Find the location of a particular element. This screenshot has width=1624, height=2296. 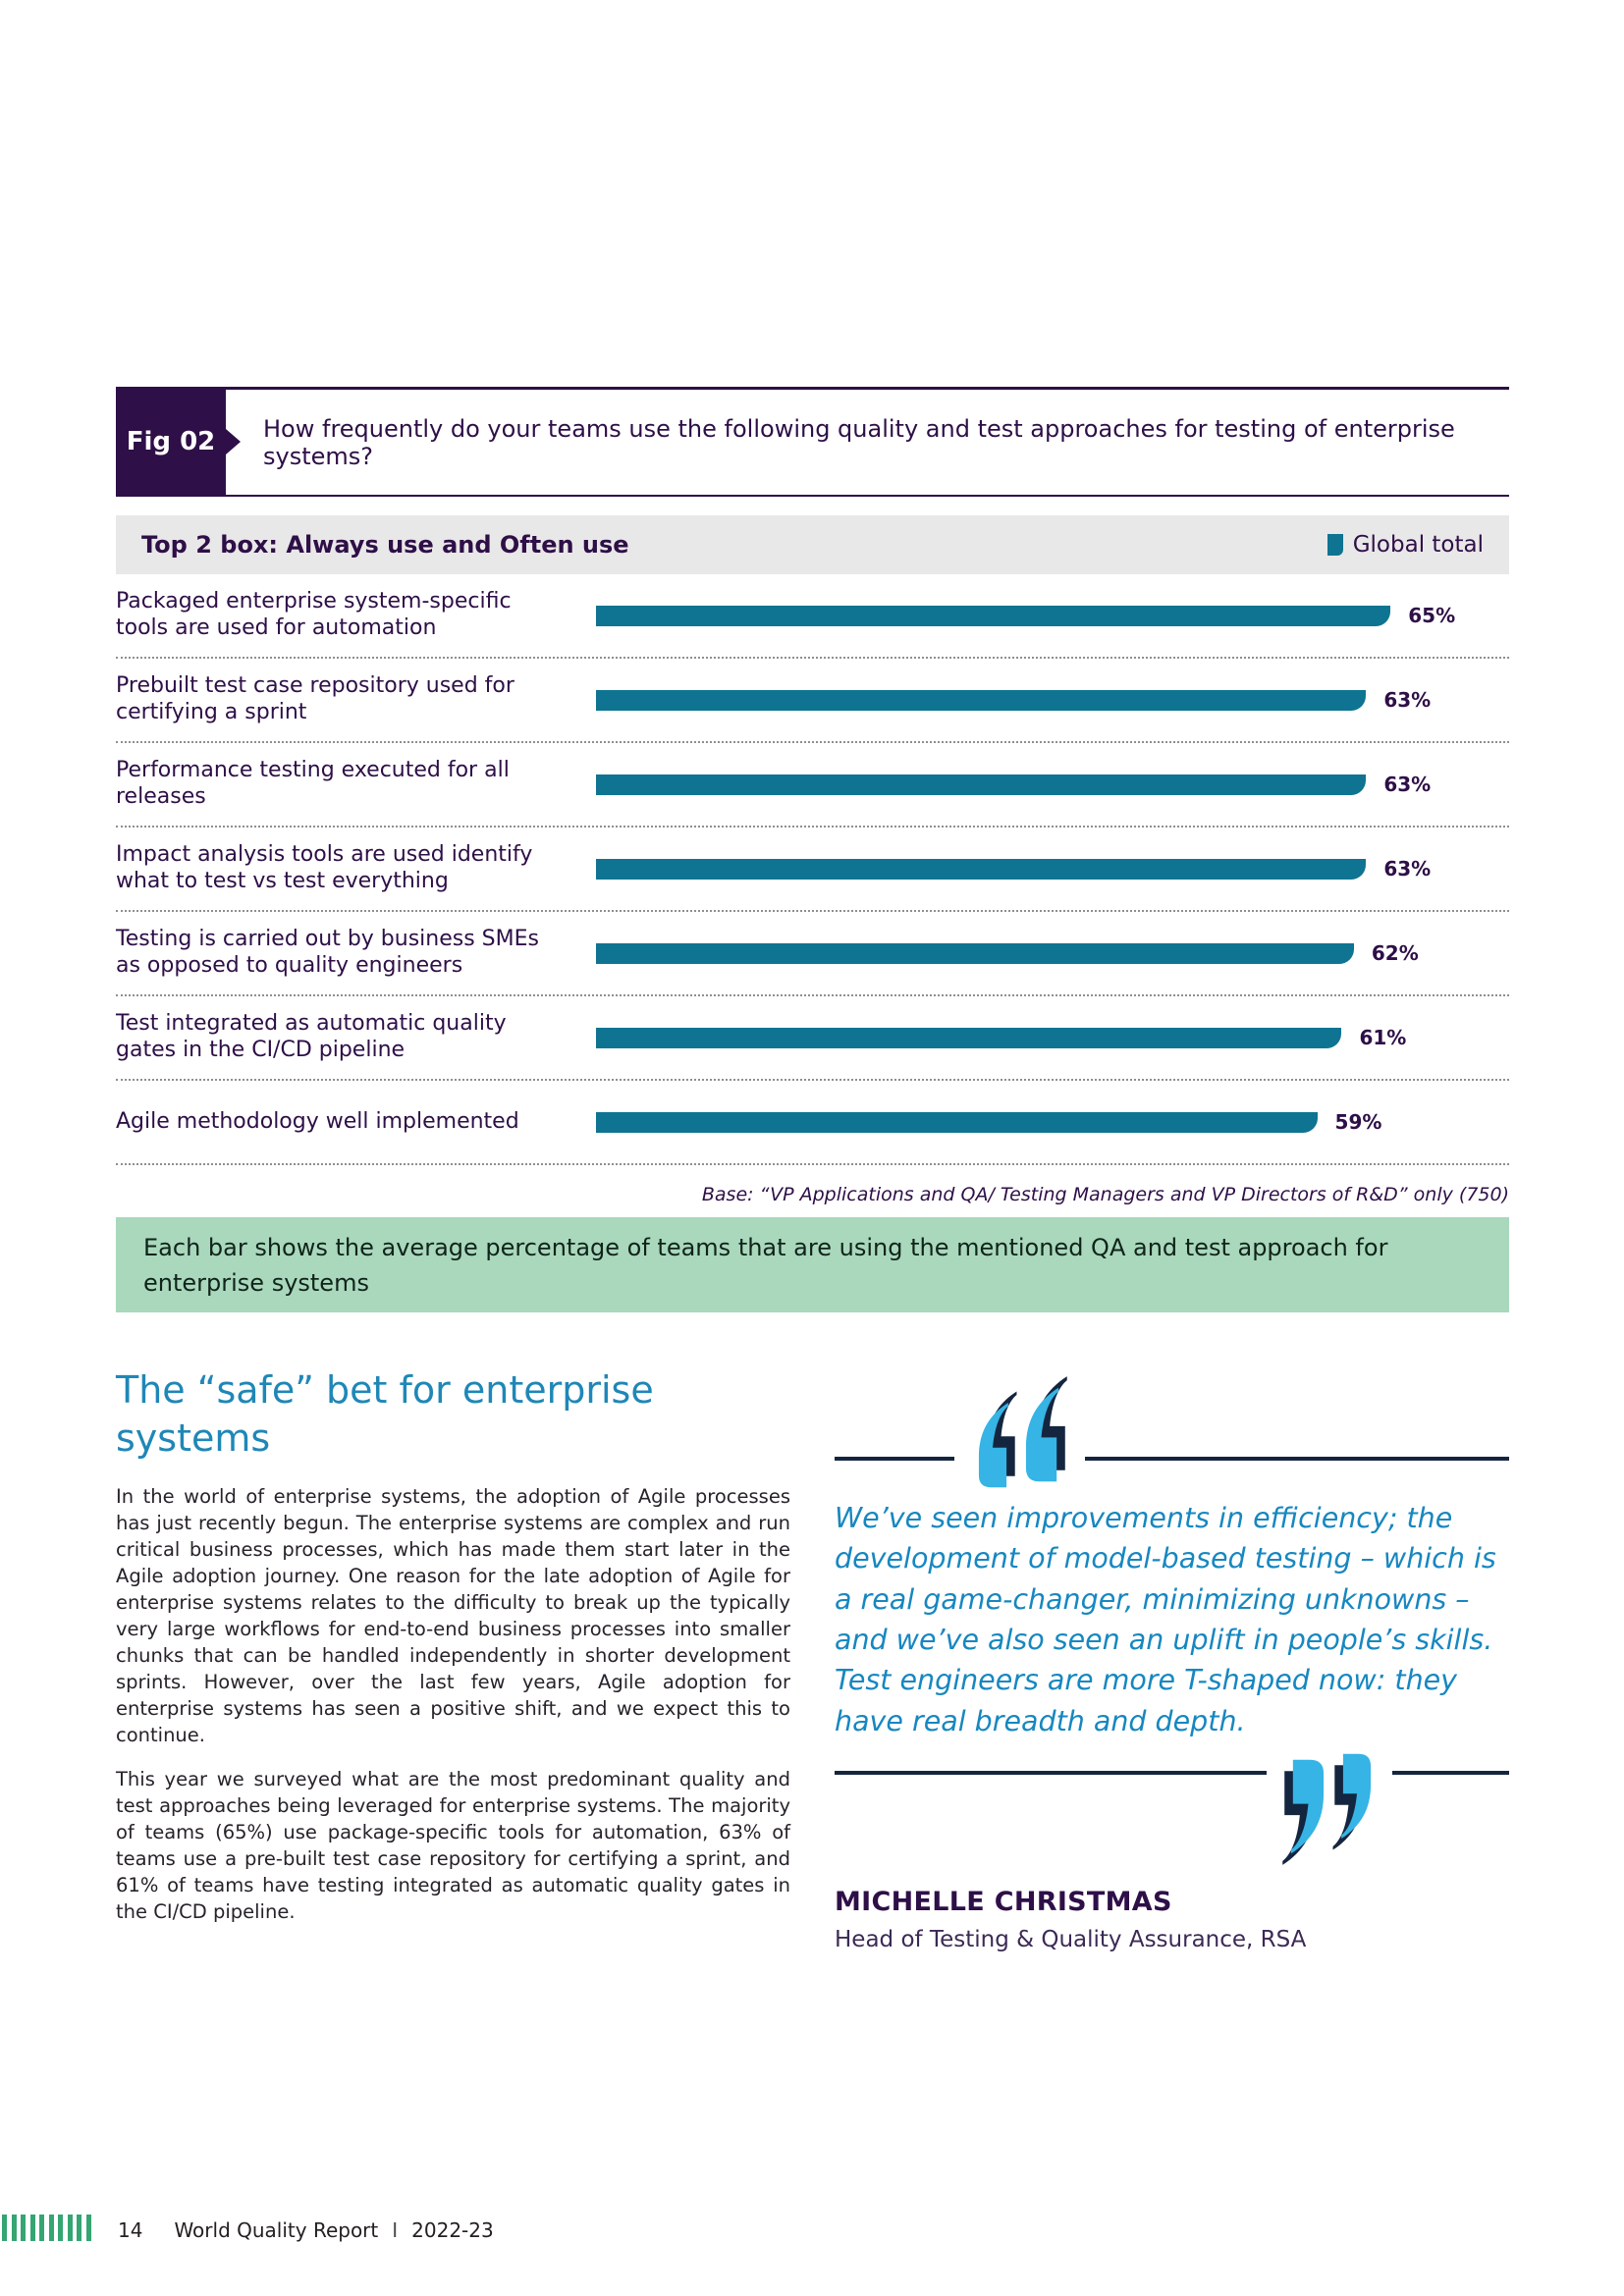

quote-author: MICHELLE CHRISTMAS is located at coordinates (1003, 1901).